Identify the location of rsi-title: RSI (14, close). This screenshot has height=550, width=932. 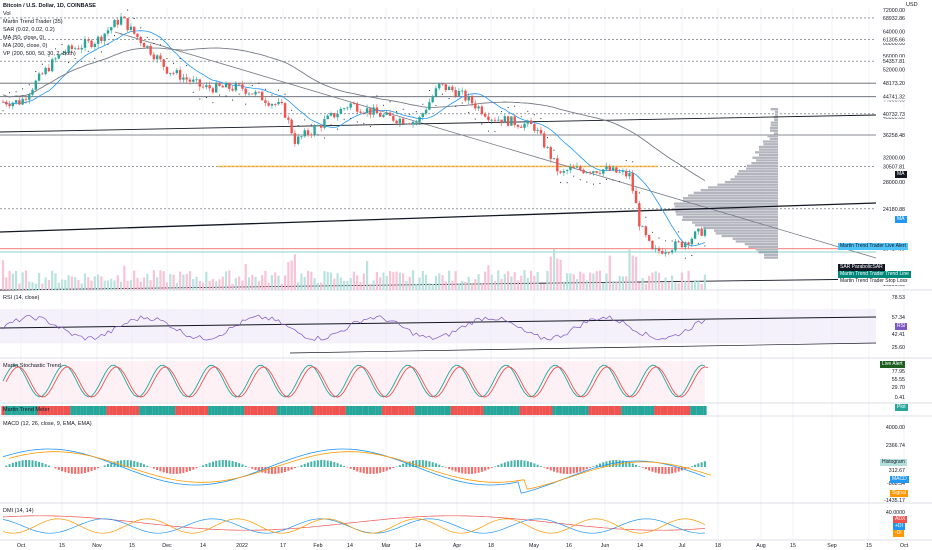
(21, 298).